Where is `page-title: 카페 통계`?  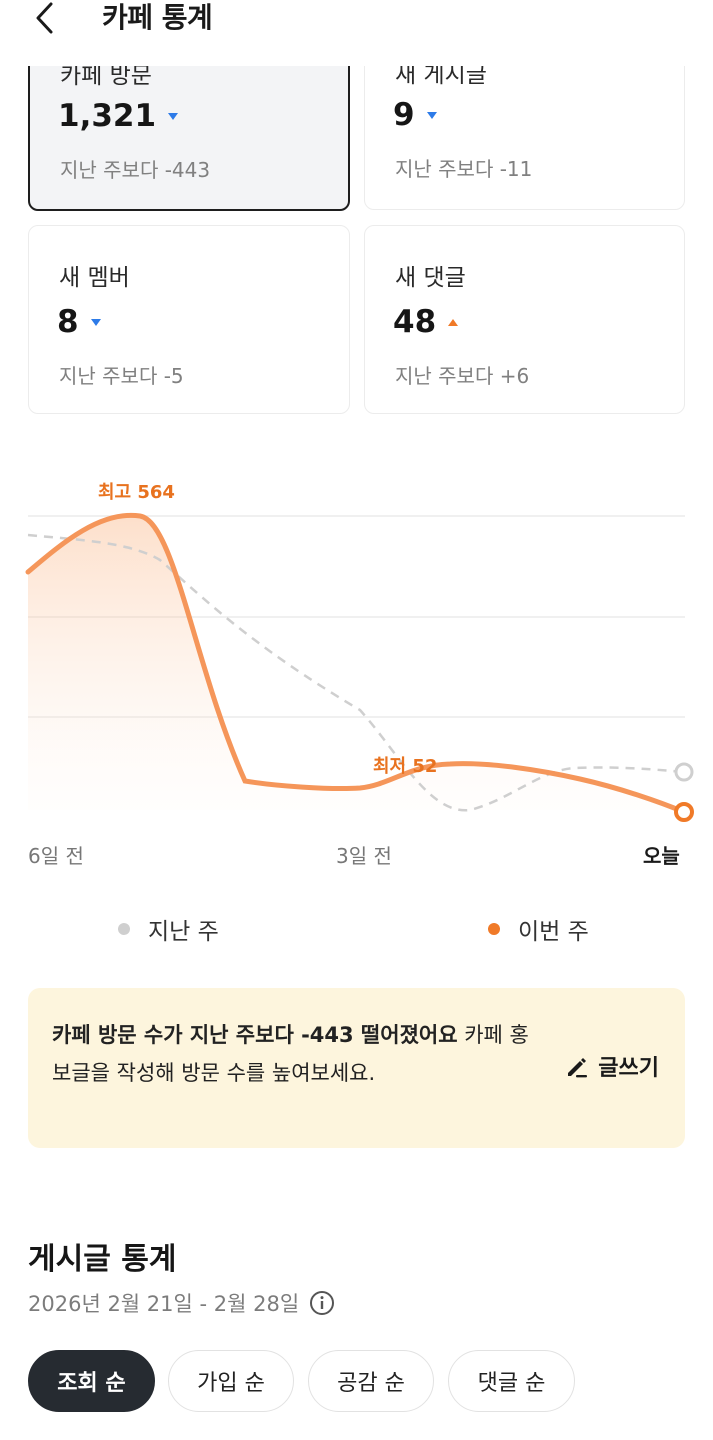 page-title: 카페 통계 is located at coordinates (157, 17).